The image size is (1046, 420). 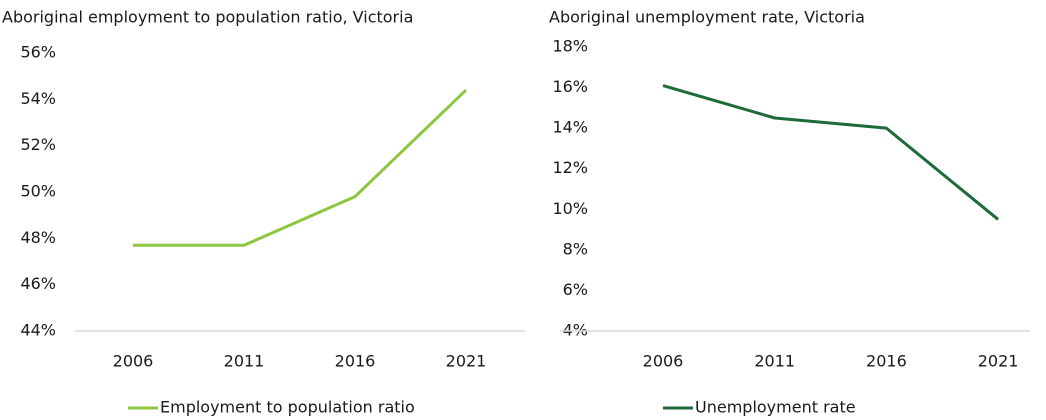 I want to click on legend-label: Employment to population ratio, so click(x=287, y=407).